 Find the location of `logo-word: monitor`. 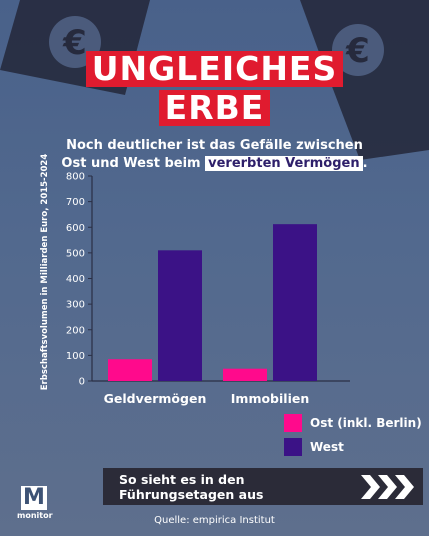

logo-word: monitor is located at coordinates (35, 515).